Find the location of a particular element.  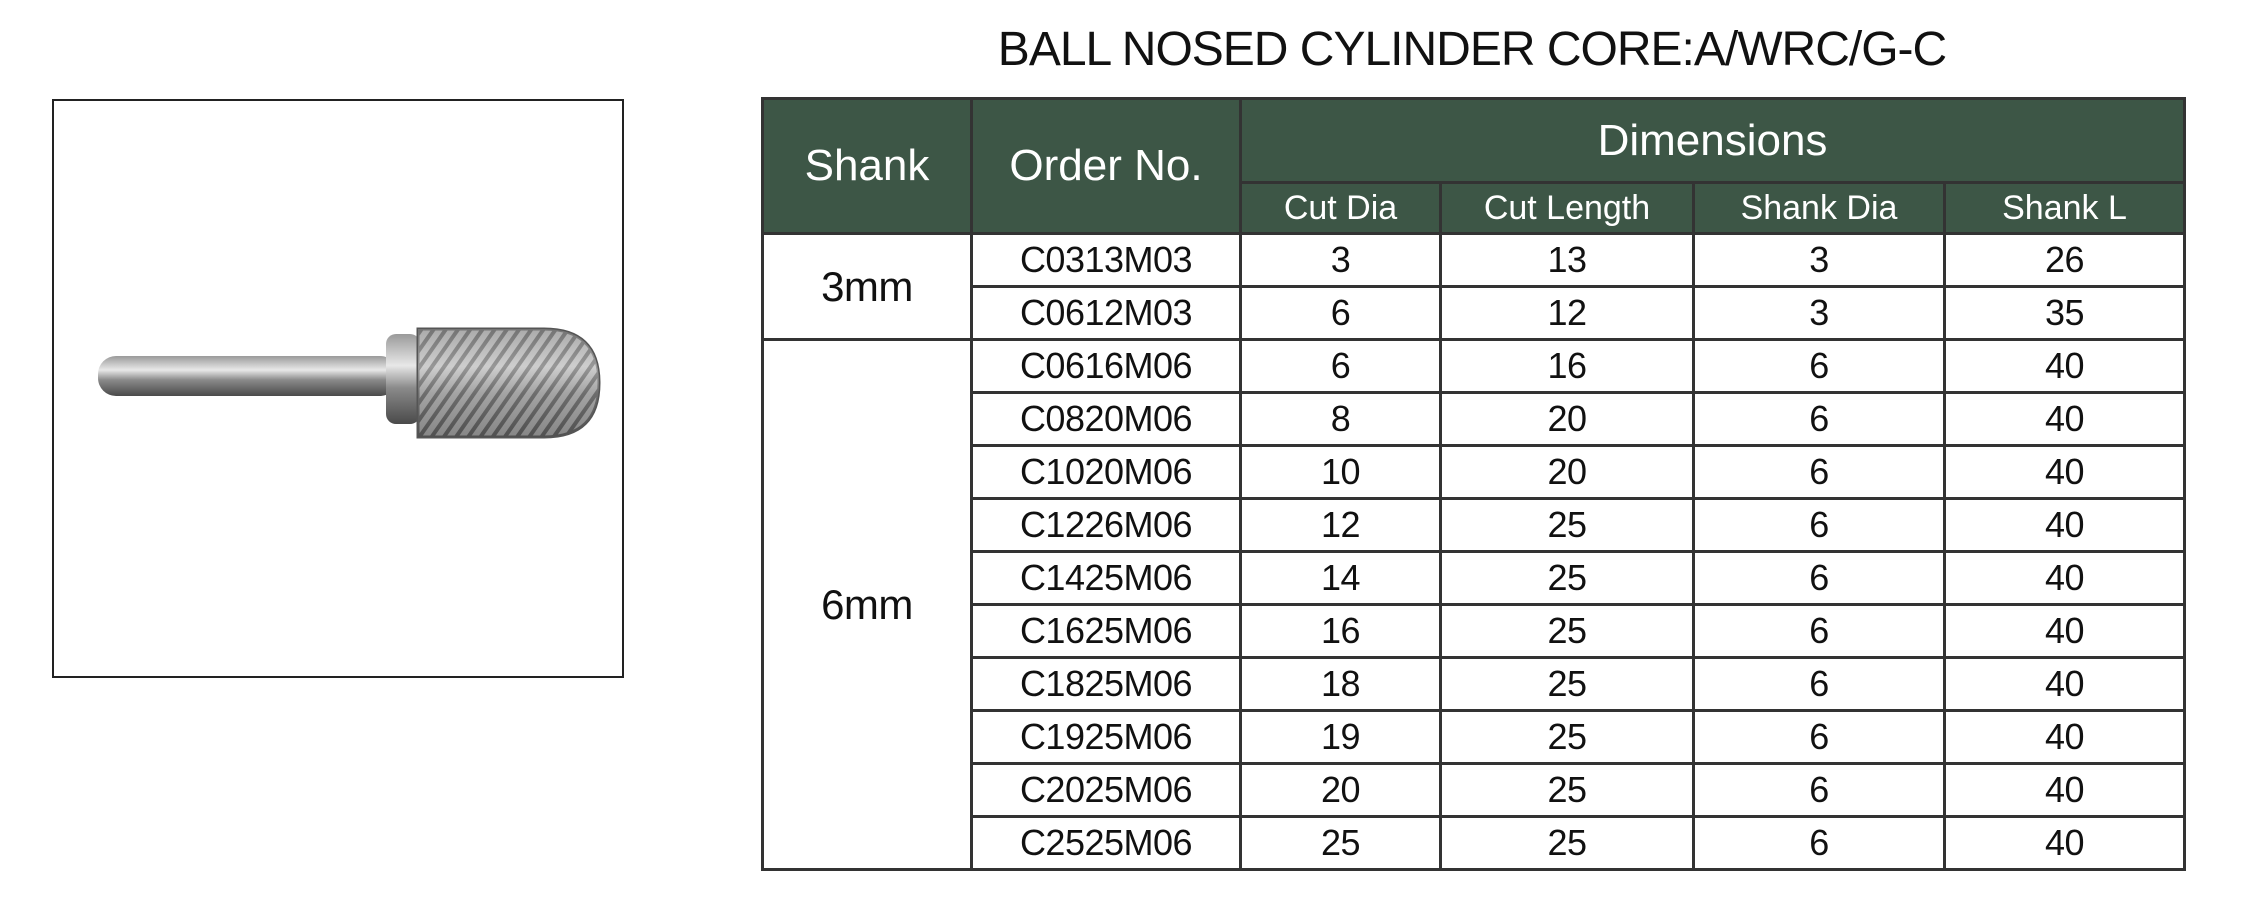

table-row: C2025M06 20 25 6 40 is located at coordinates (1474, 790).